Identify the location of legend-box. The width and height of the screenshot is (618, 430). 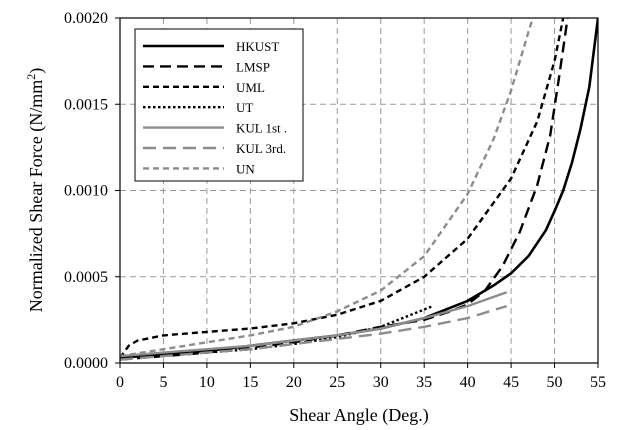
(219, 105).